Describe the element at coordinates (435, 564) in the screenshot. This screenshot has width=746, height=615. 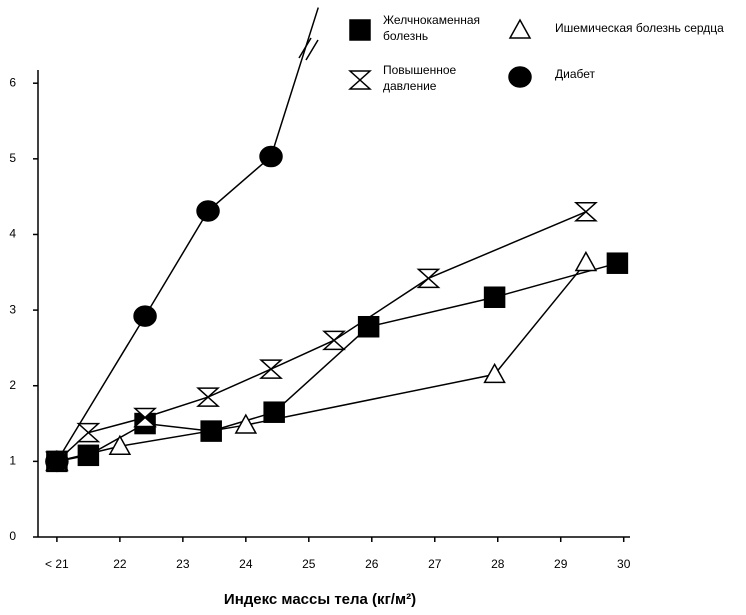
I see `x-tick-label: 27` at that location.